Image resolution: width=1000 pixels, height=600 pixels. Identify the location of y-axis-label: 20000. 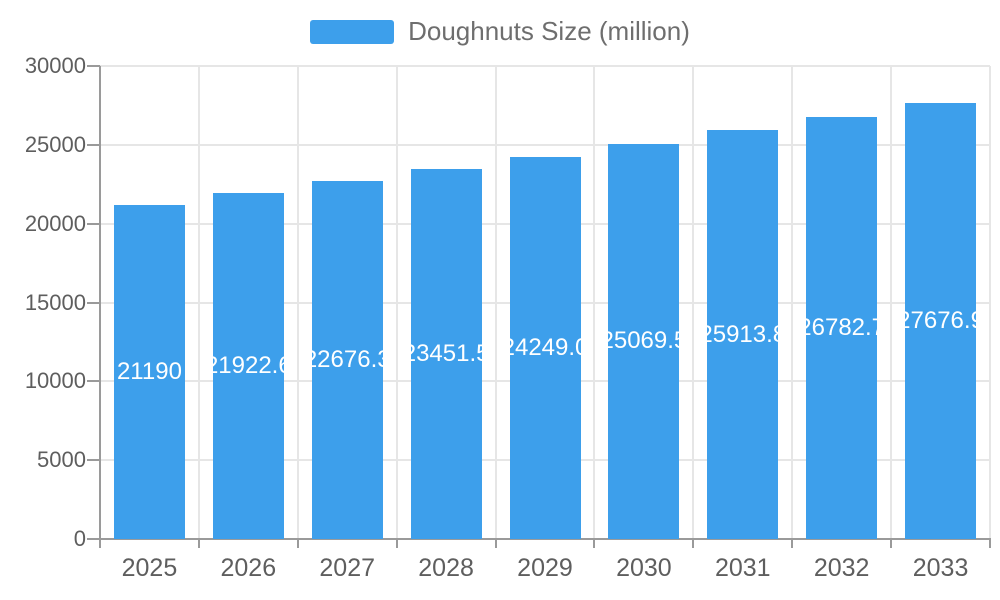
(55, 223).